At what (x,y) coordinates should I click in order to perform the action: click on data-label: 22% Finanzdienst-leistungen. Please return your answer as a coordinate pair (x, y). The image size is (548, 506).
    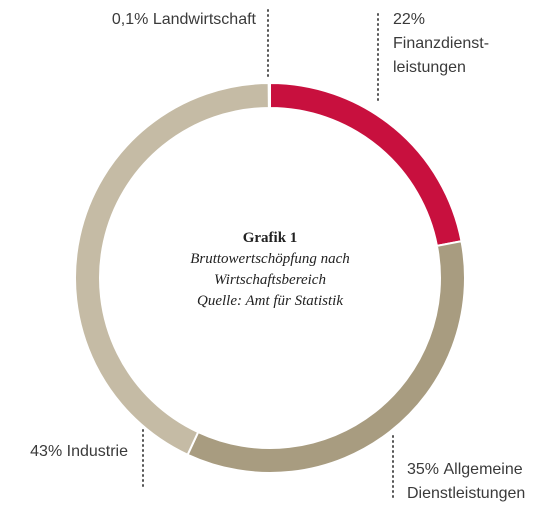
    Looking at the image, I should click on (458, 44).